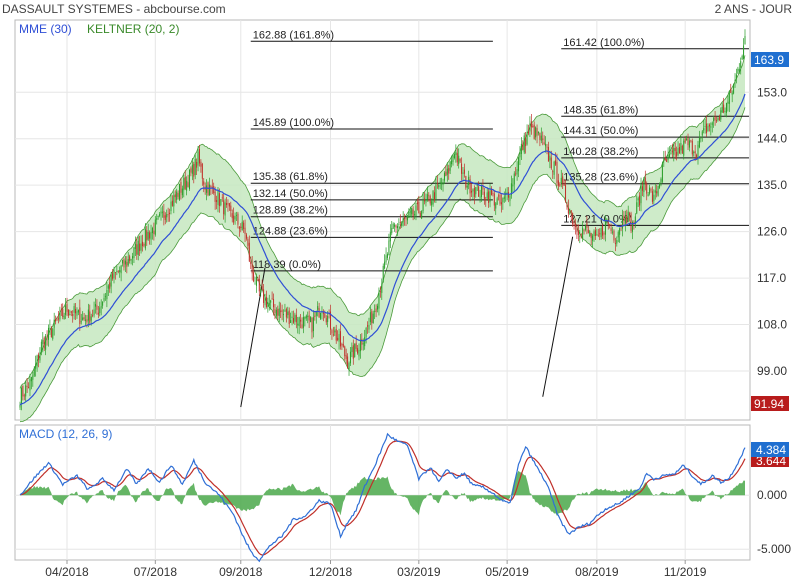  What do you see at coordinates (770, 461) in the screenshot?
I see `signal-badge: 3.644` at bounding box center [770, 461].